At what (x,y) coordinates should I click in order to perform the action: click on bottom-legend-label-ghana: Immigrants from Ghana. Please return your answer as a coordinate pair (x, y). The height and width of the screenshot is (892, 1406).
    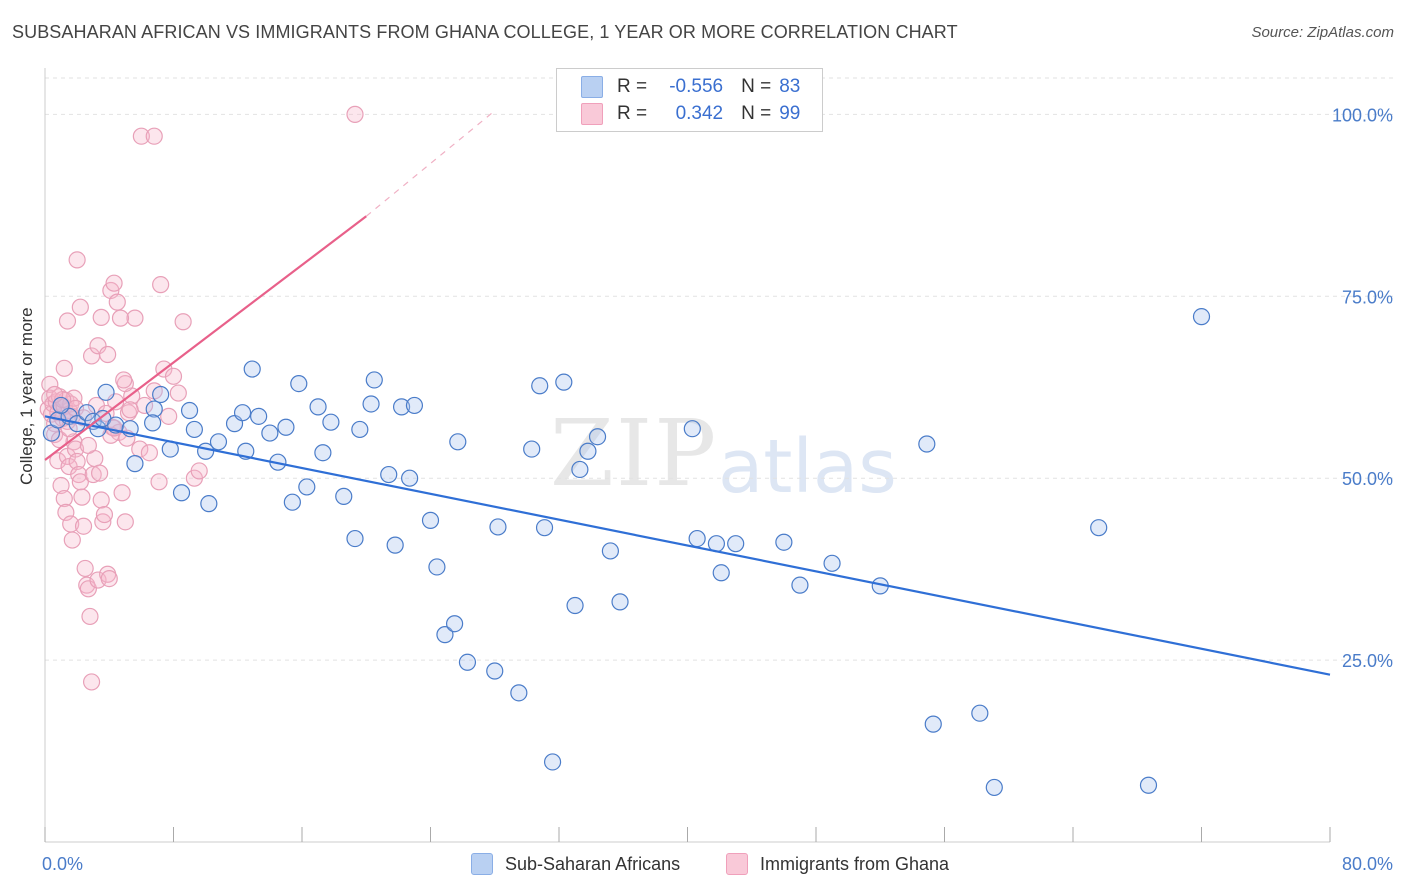
    Looking at the image, I should click on (855, 863).